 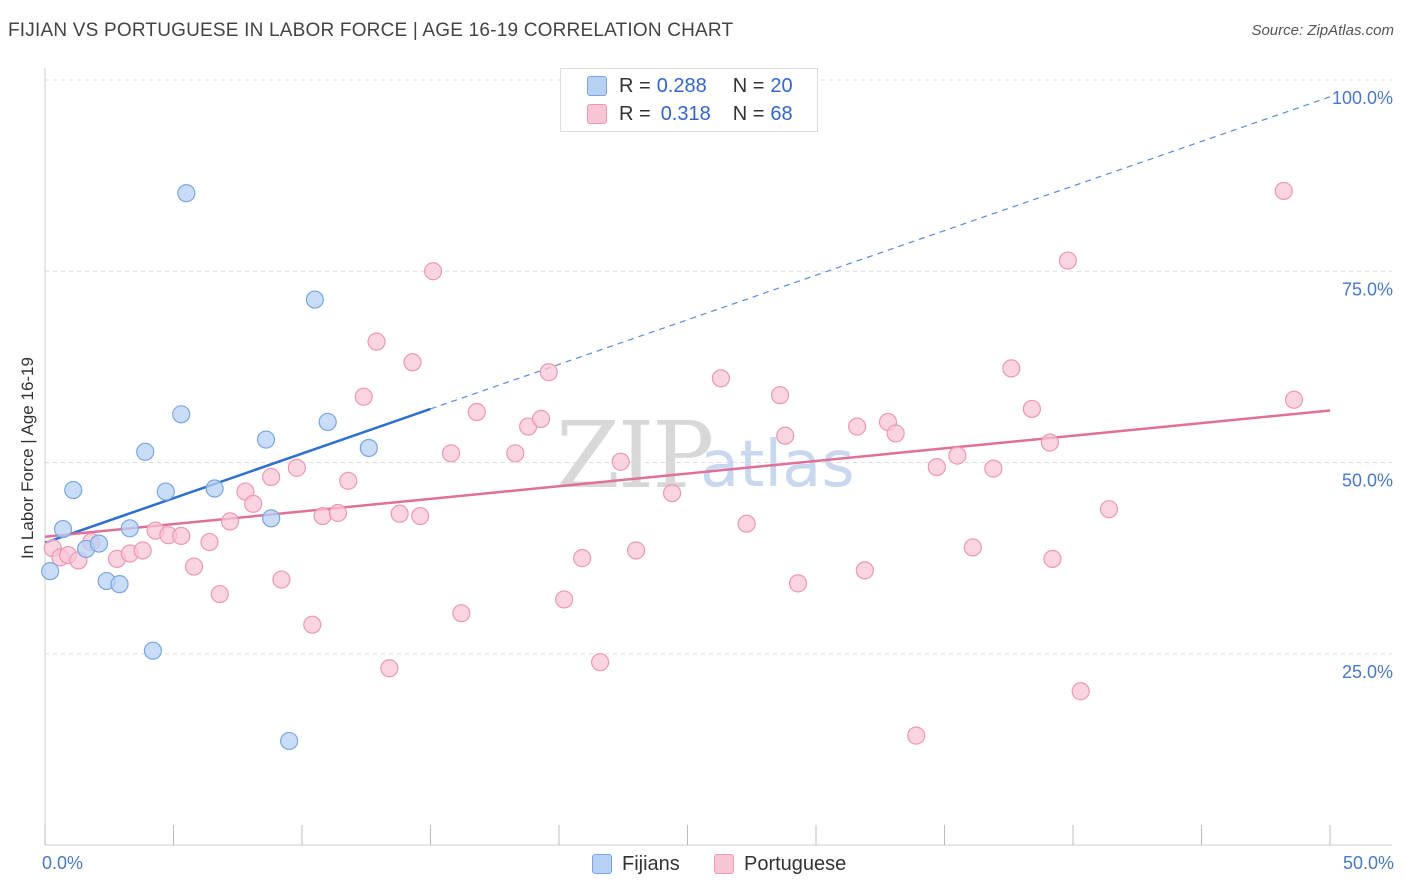 What do you see at coordinates (689, 100) in the screenshot?
I see `correlation-legend: R = 0.288 N = 20 R = 0.318 N = 68` at bounding box center [689, 100].